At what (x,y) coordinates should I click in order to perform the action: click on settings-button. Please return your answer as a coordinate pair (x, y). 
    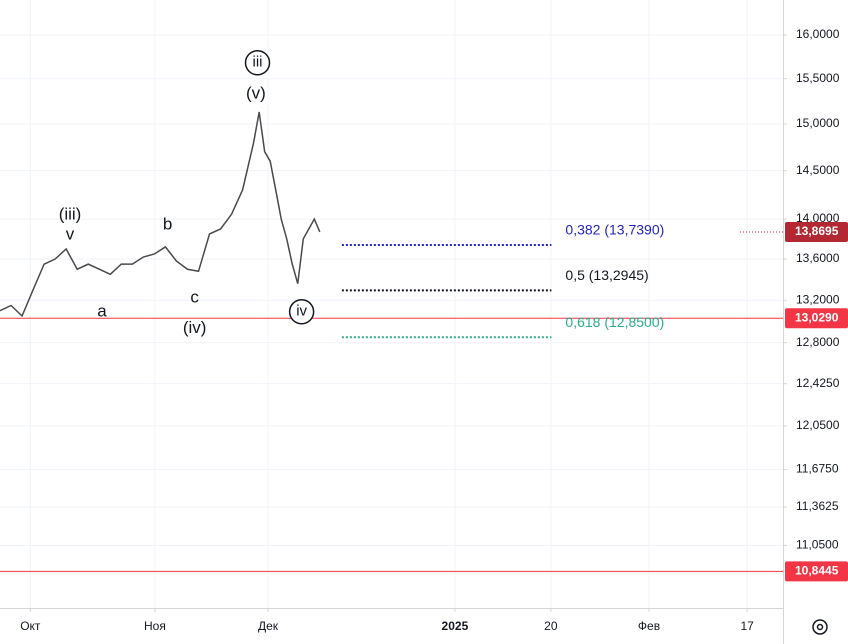
    Looking at the image, I should click on (820, 627).